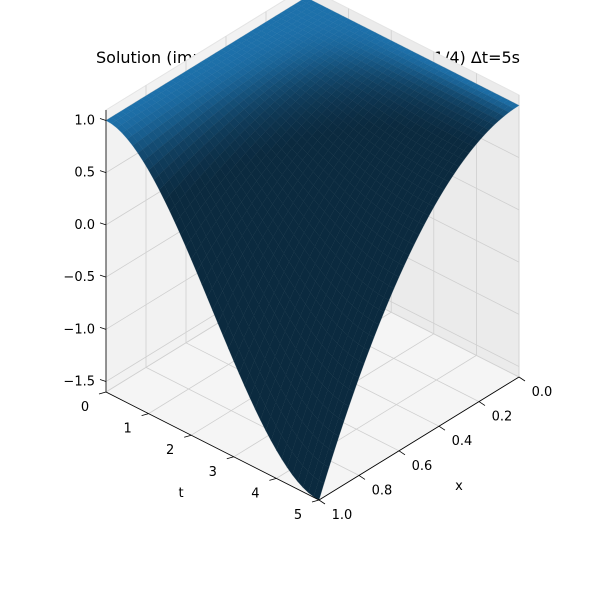  What do you see at coordinates (170, 450) in the screenshot?
I see `t-axis-tick-label: 2` at bounding box center [170, 450].